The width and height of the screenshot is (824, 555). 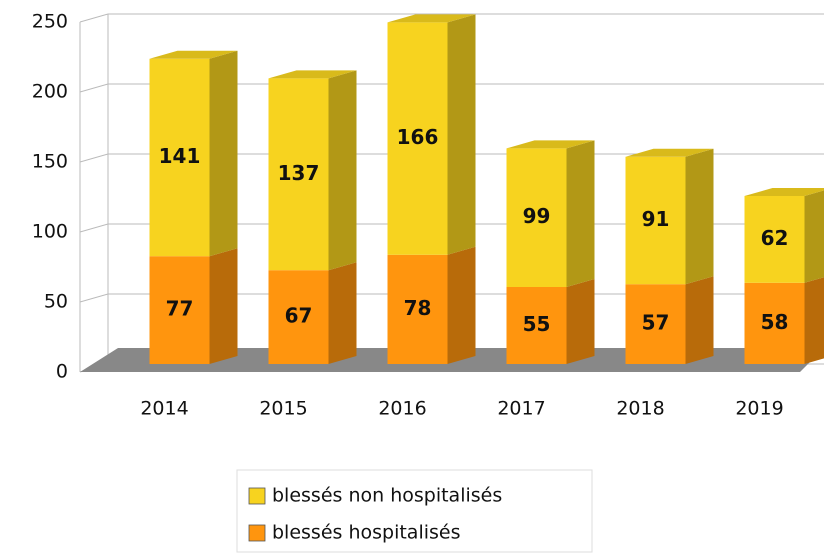 I want to click on x-tick-label: 2019, so click(x=759, y=409).